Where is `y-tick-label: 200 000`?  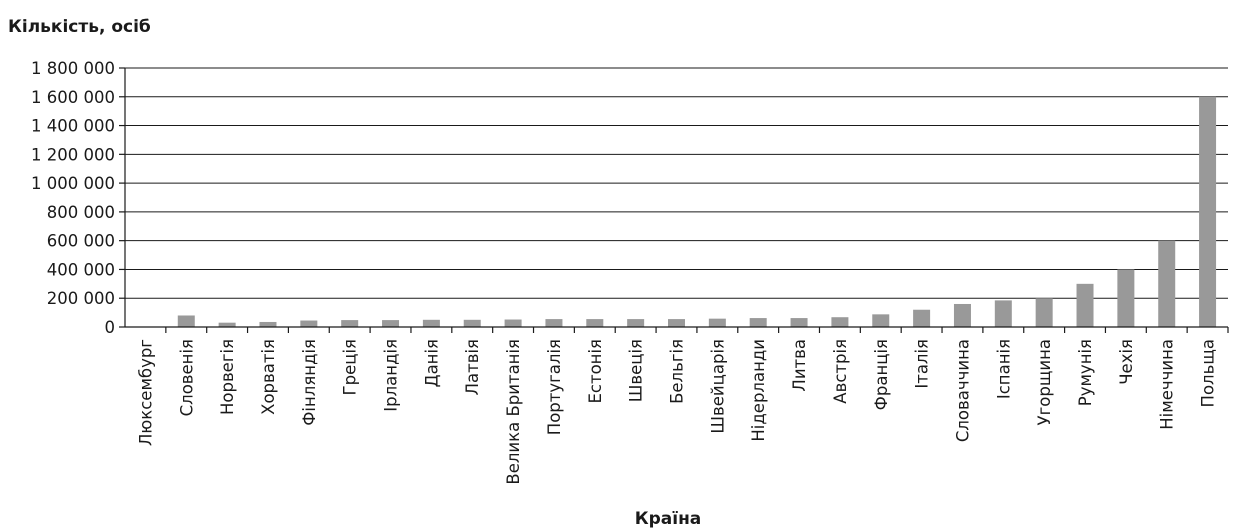 y-tick-label: 200 000 is located at coordinates (81, 298).